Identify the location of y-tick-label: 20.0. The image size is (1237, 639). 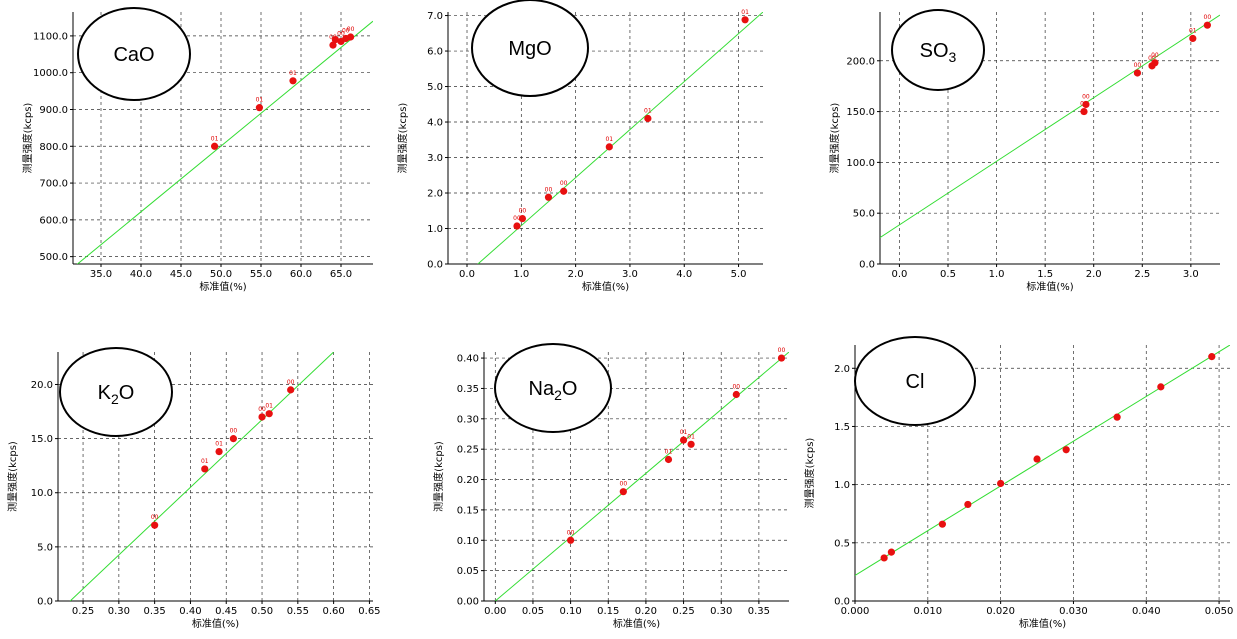
(42, 385).